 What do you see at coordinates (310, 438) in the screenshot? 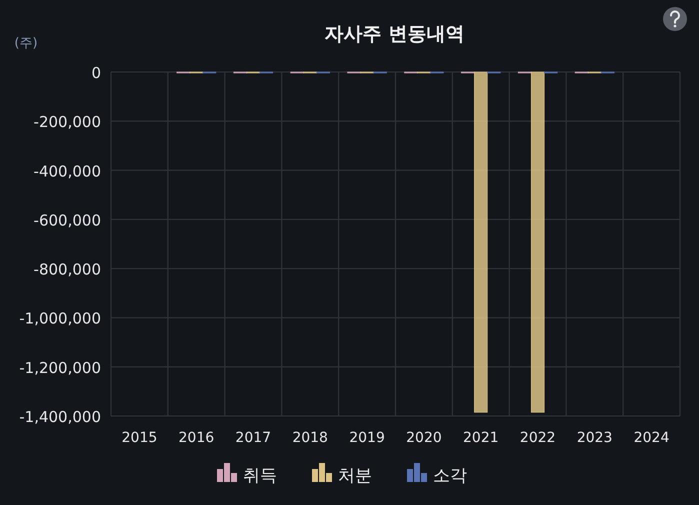
I see `x-tick-label: 2018` at bounding box center [310, 438].